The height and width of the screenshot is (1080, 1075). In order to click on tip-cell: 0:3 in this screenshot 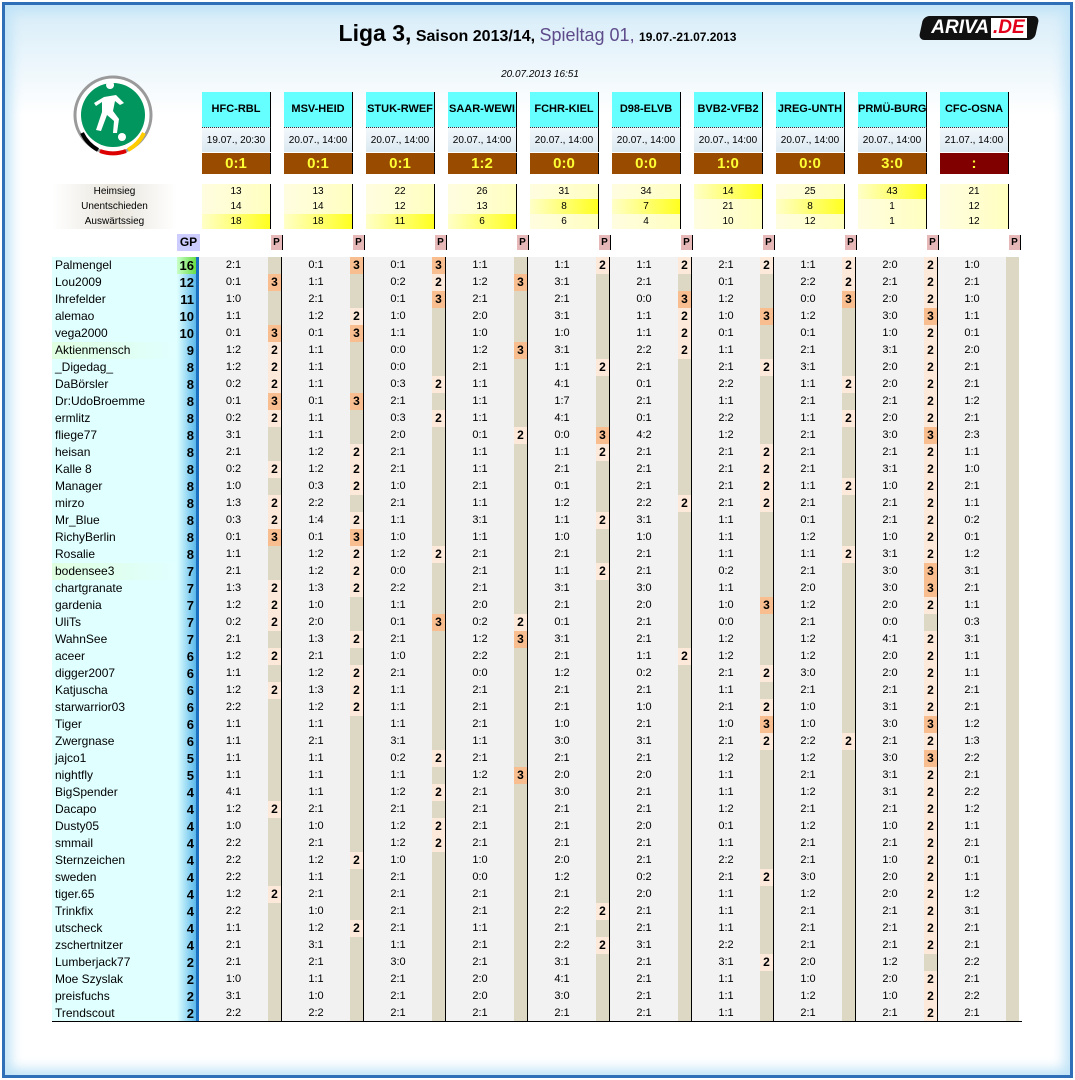, I will do `click(971, 622)`.